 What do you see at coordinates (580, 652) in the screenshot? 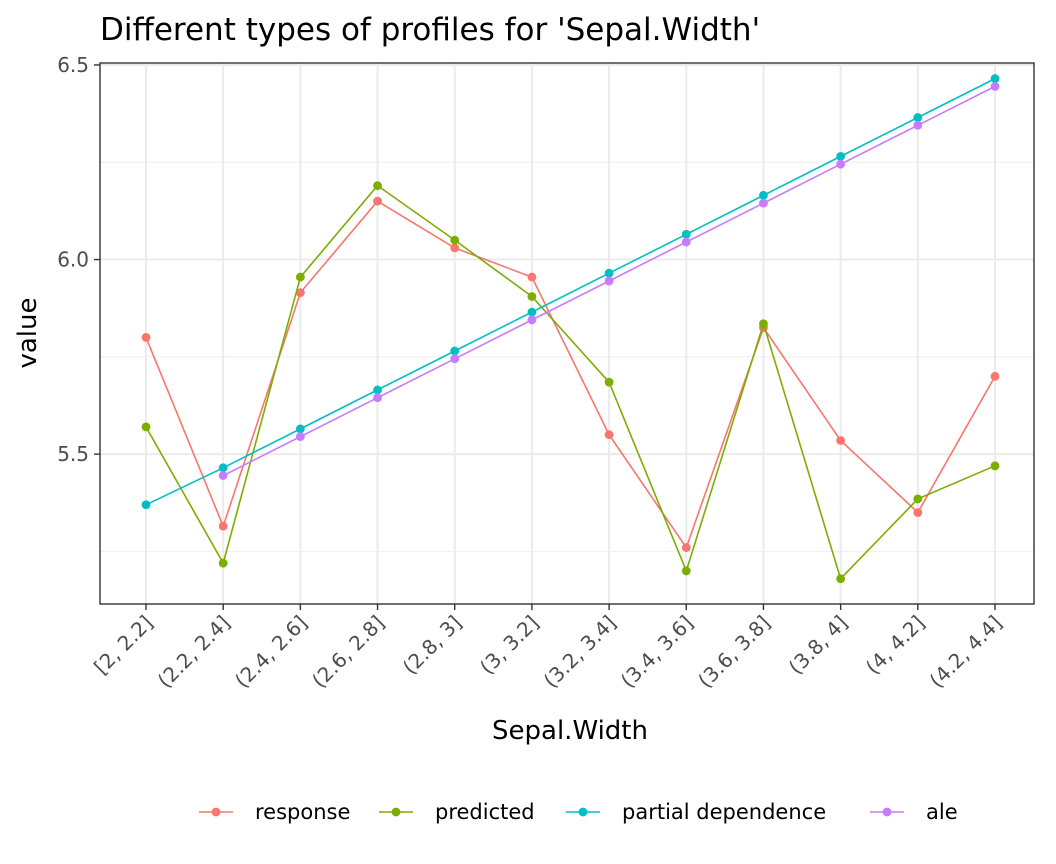
I see `x-tick-label: (3.2, 3.4]` at bounding box center [580, 652].